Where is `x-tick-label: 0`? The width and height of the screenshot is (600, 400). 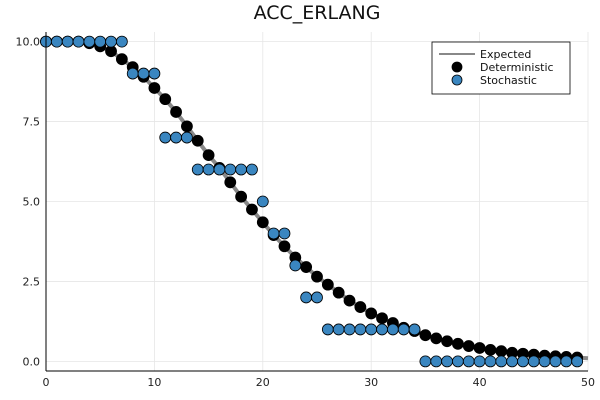
x-tick-label: 0 is located at coordinates (46, 382).